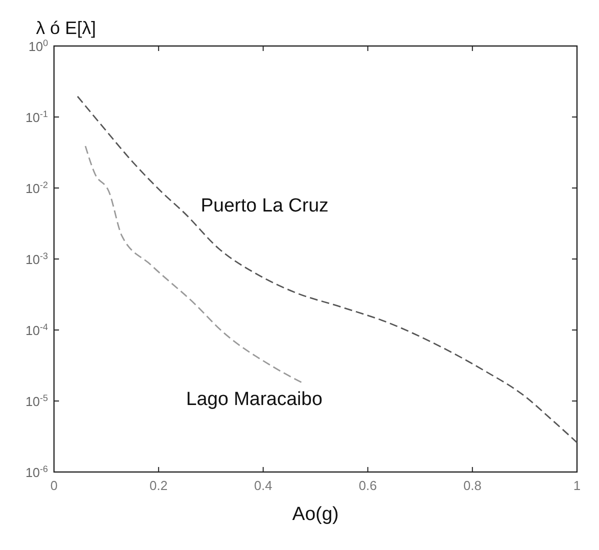 The image size is (599, 550). What do you see at coordinates (254, 399) in the screenshot?
I see `series-label: Lago Maracaibo` at bounding box center [254, 399].